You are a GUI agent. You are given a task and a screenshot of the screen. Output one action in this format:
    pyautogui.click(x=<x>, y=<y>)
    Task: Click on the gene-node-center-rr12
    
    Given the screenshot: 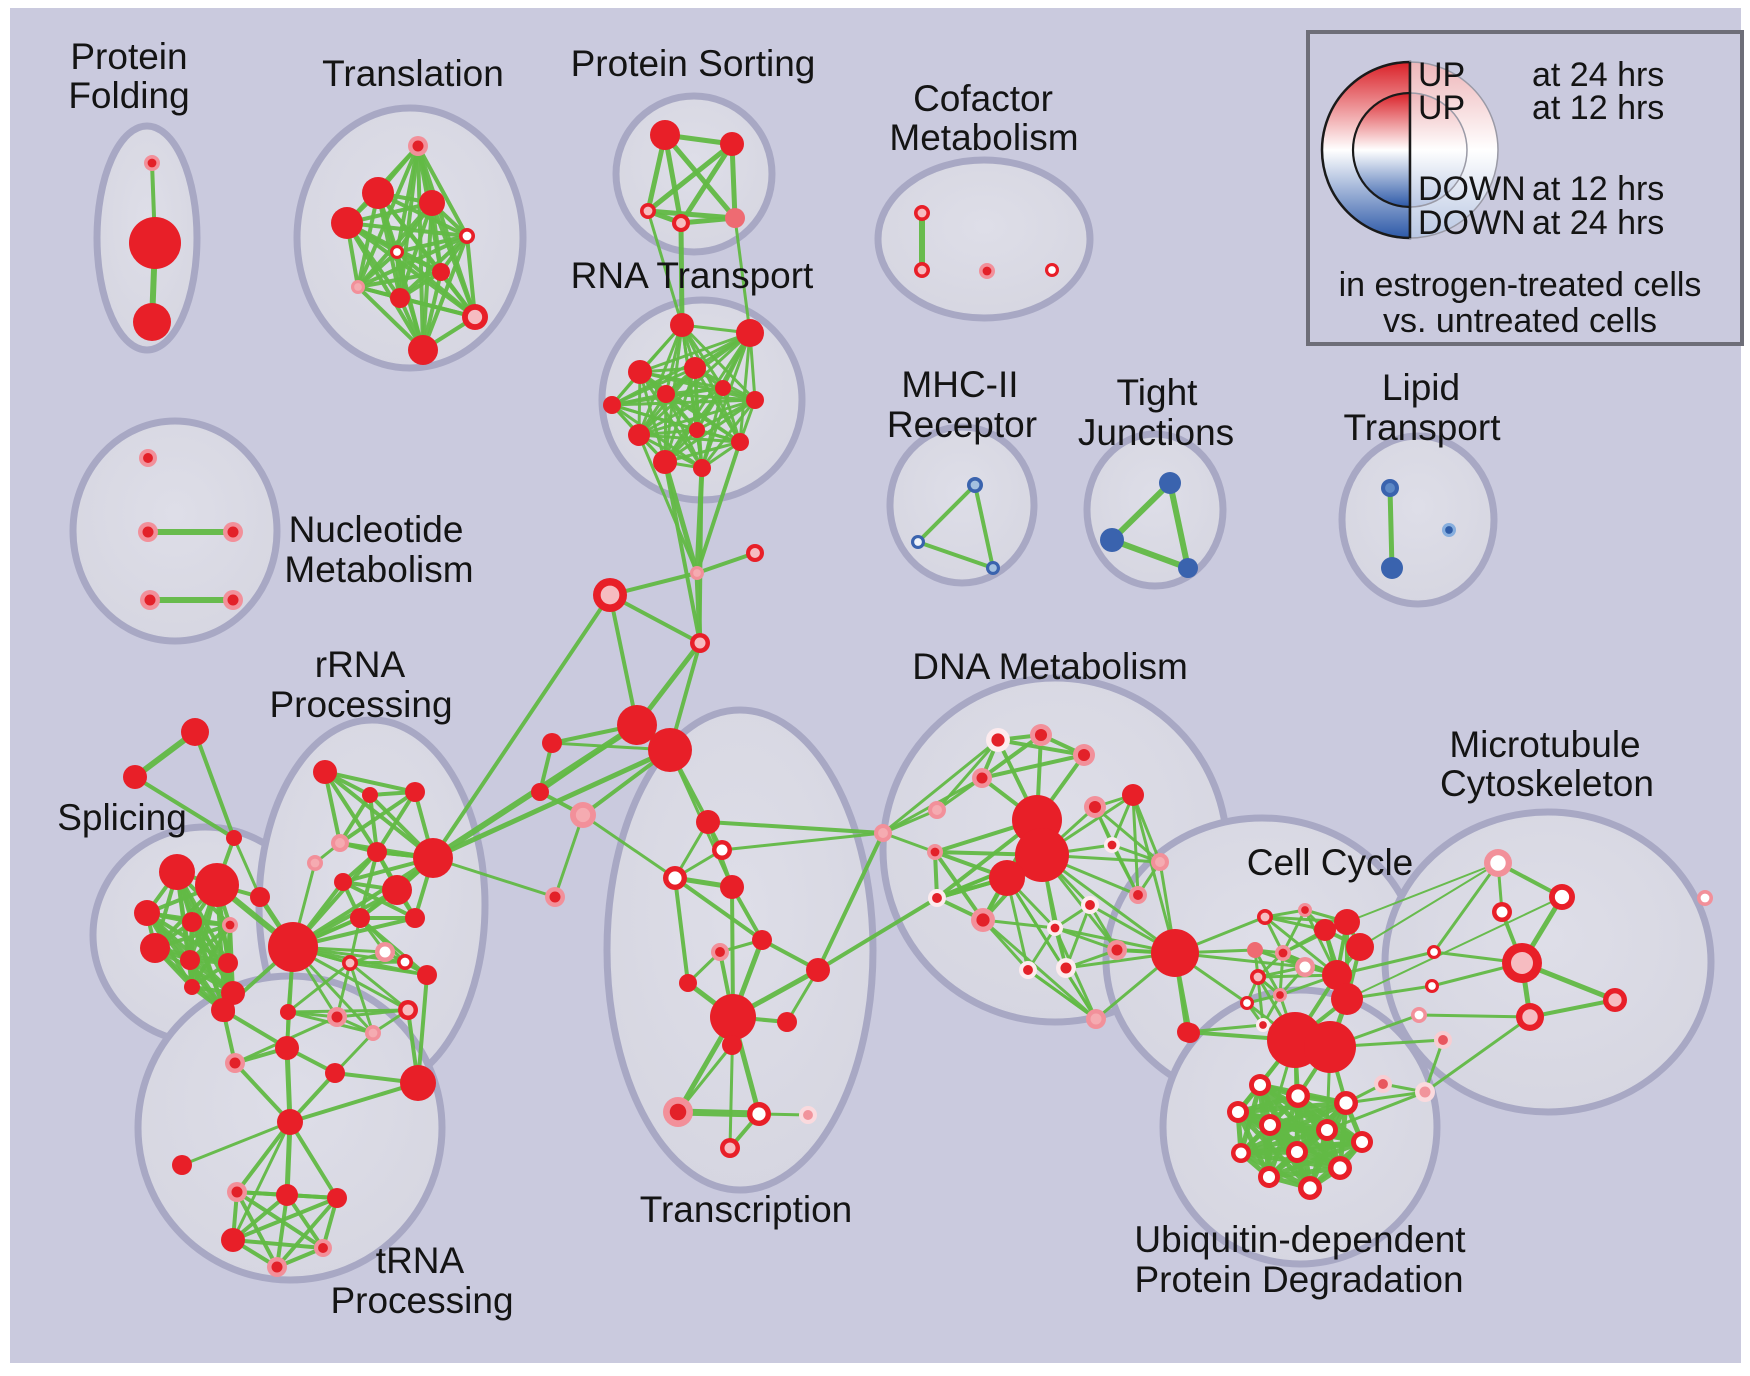 What is the action you would take?
    pyautogui.click(x=385, y=952)
    